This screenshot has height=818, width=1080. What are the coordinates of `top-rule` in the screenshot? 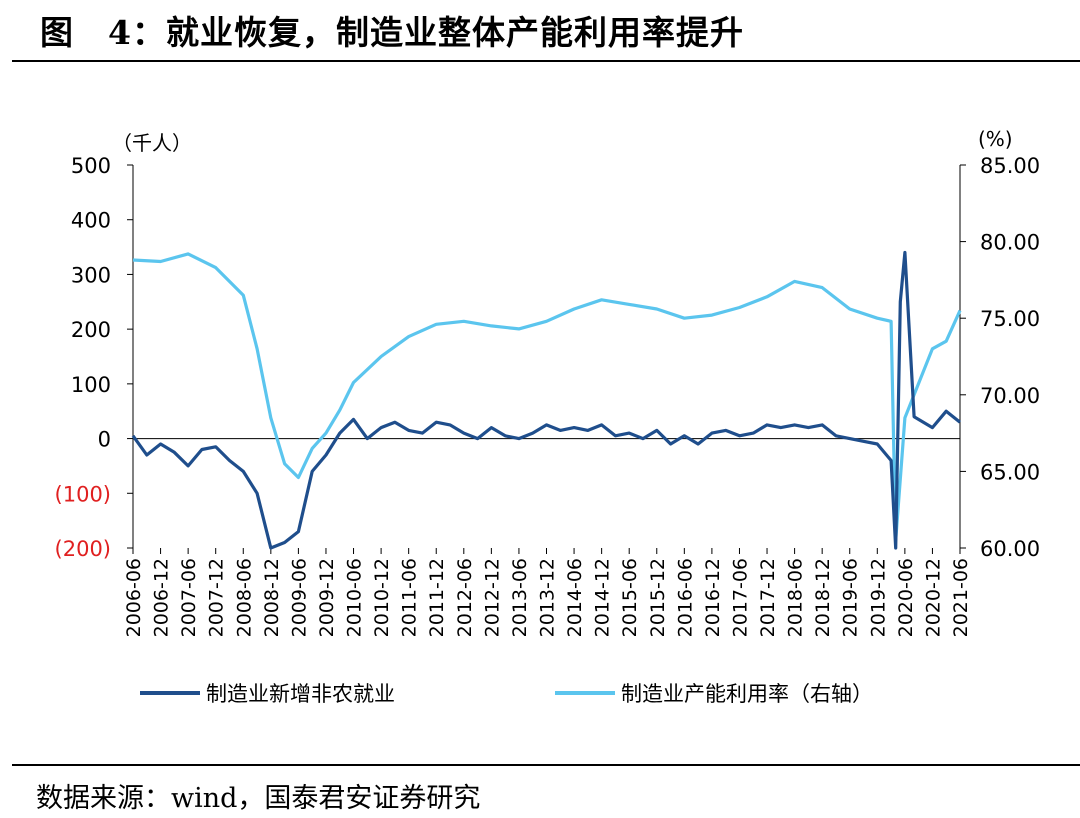 It's located at (546, 61).